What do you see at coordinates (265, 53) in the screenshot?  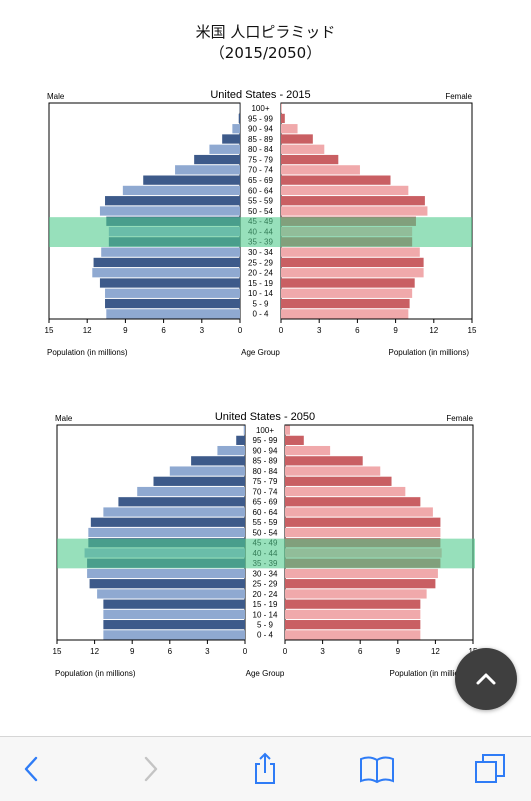 I see `page-title-line2: （2015/2050）` at bounding box center [265, 53].